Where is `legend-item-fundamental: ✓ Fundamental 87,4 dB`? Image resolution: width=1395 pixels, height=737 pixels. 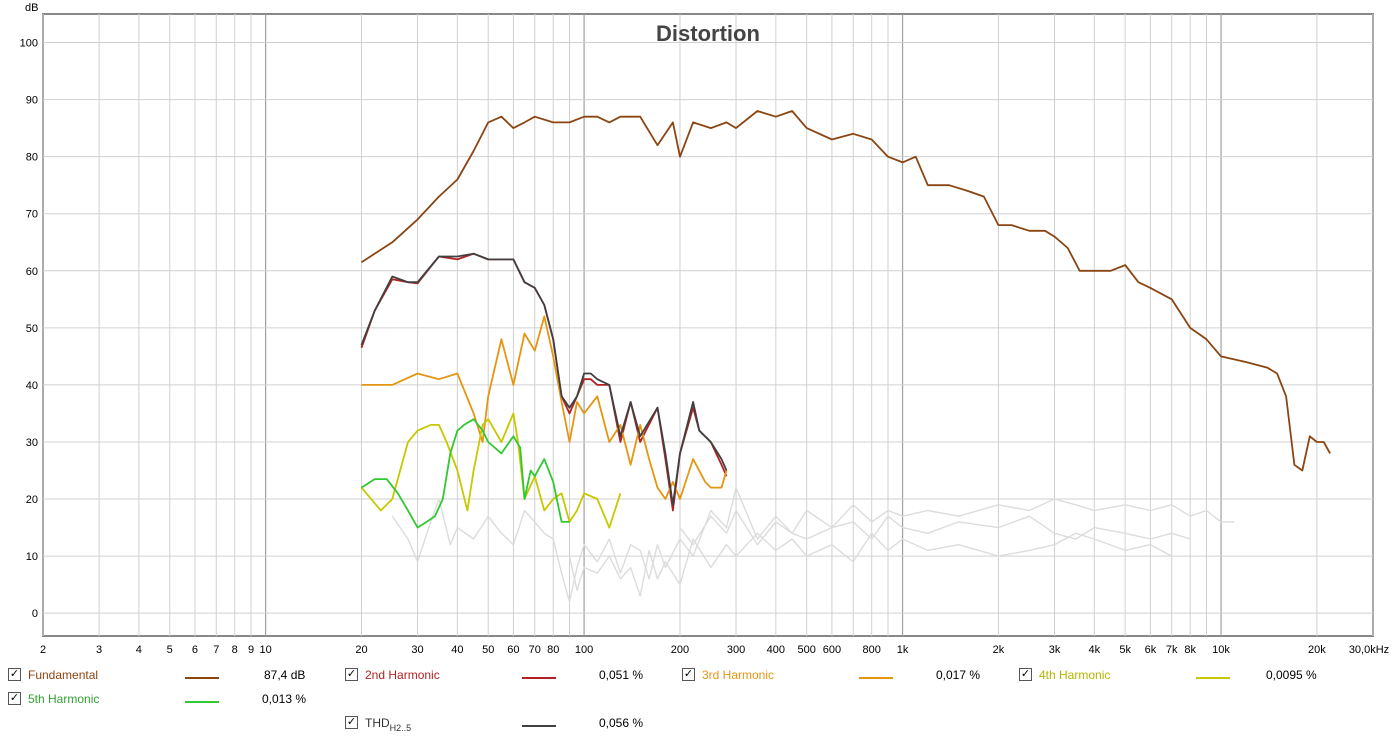 legend-item-fundamental: ✓ Fundamental 87,4 dB is located at coordinates (173, 676).